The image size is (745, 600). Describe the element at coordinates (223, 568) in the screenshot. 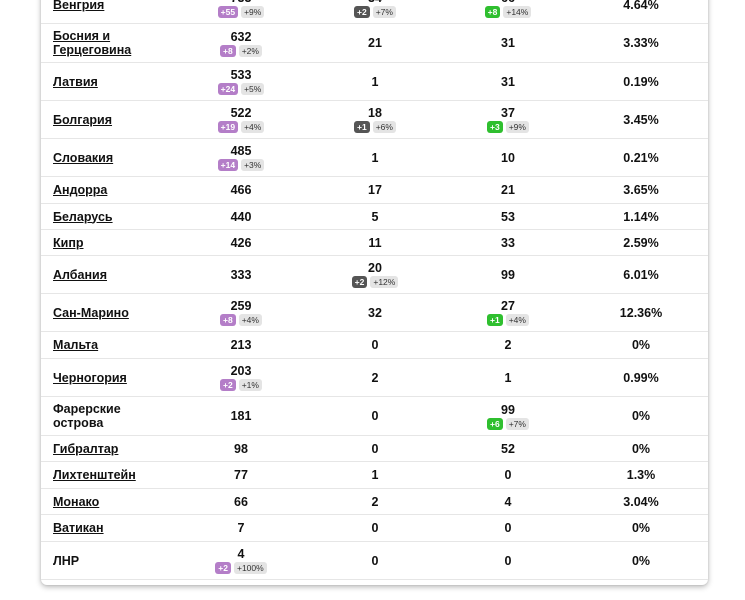

I see `cases-delta-badge: +2` at that location.